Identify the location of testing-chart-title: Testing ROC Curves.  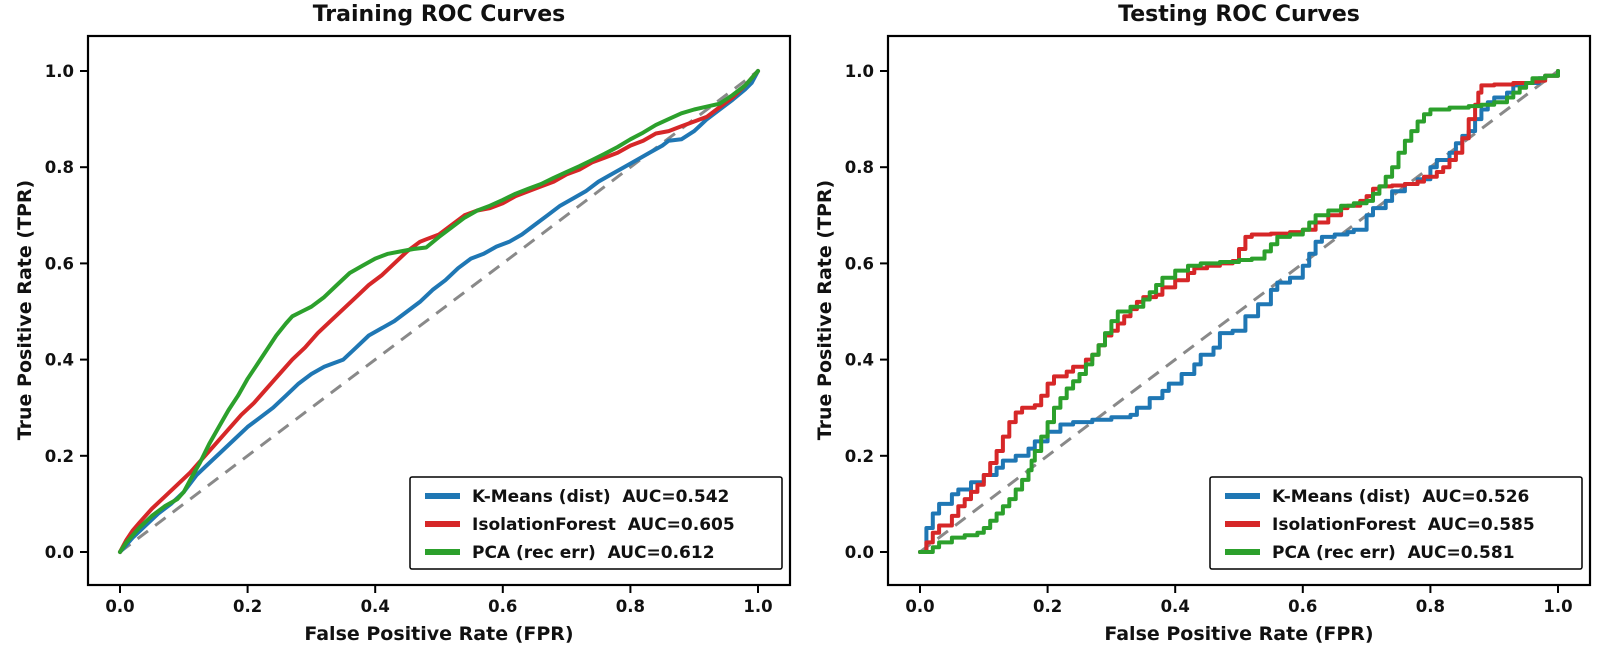
(1239, 14).